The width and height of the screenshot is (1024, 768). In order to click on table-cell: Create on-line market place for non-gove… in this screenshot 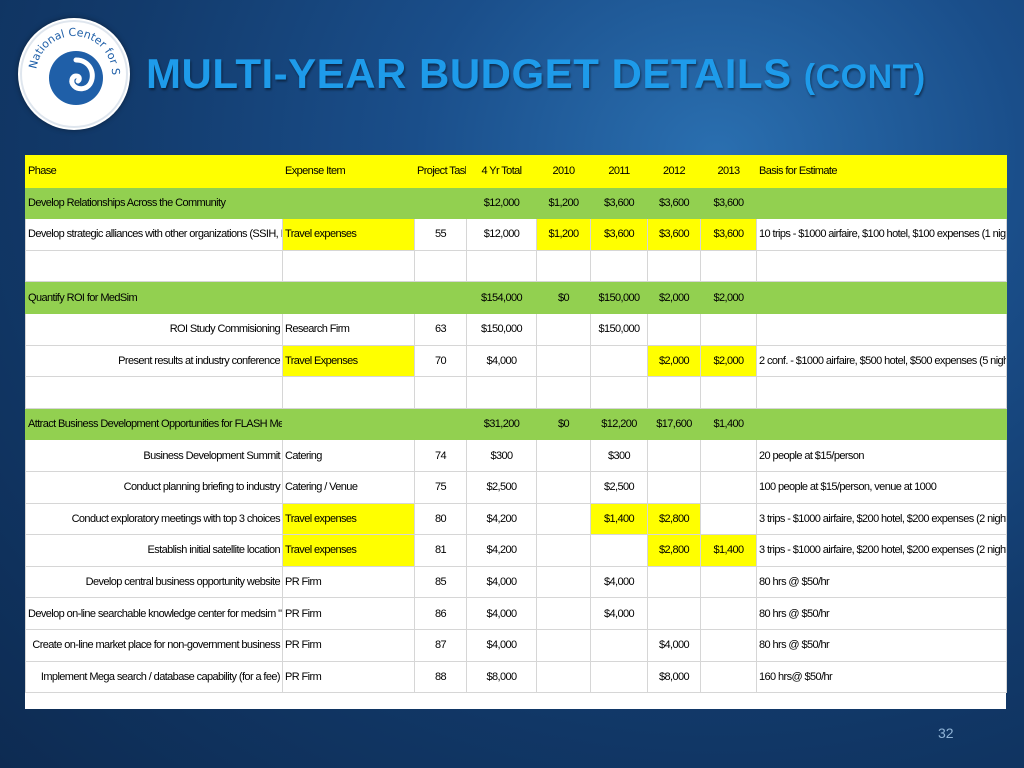, I will do `click(154, 645)`.